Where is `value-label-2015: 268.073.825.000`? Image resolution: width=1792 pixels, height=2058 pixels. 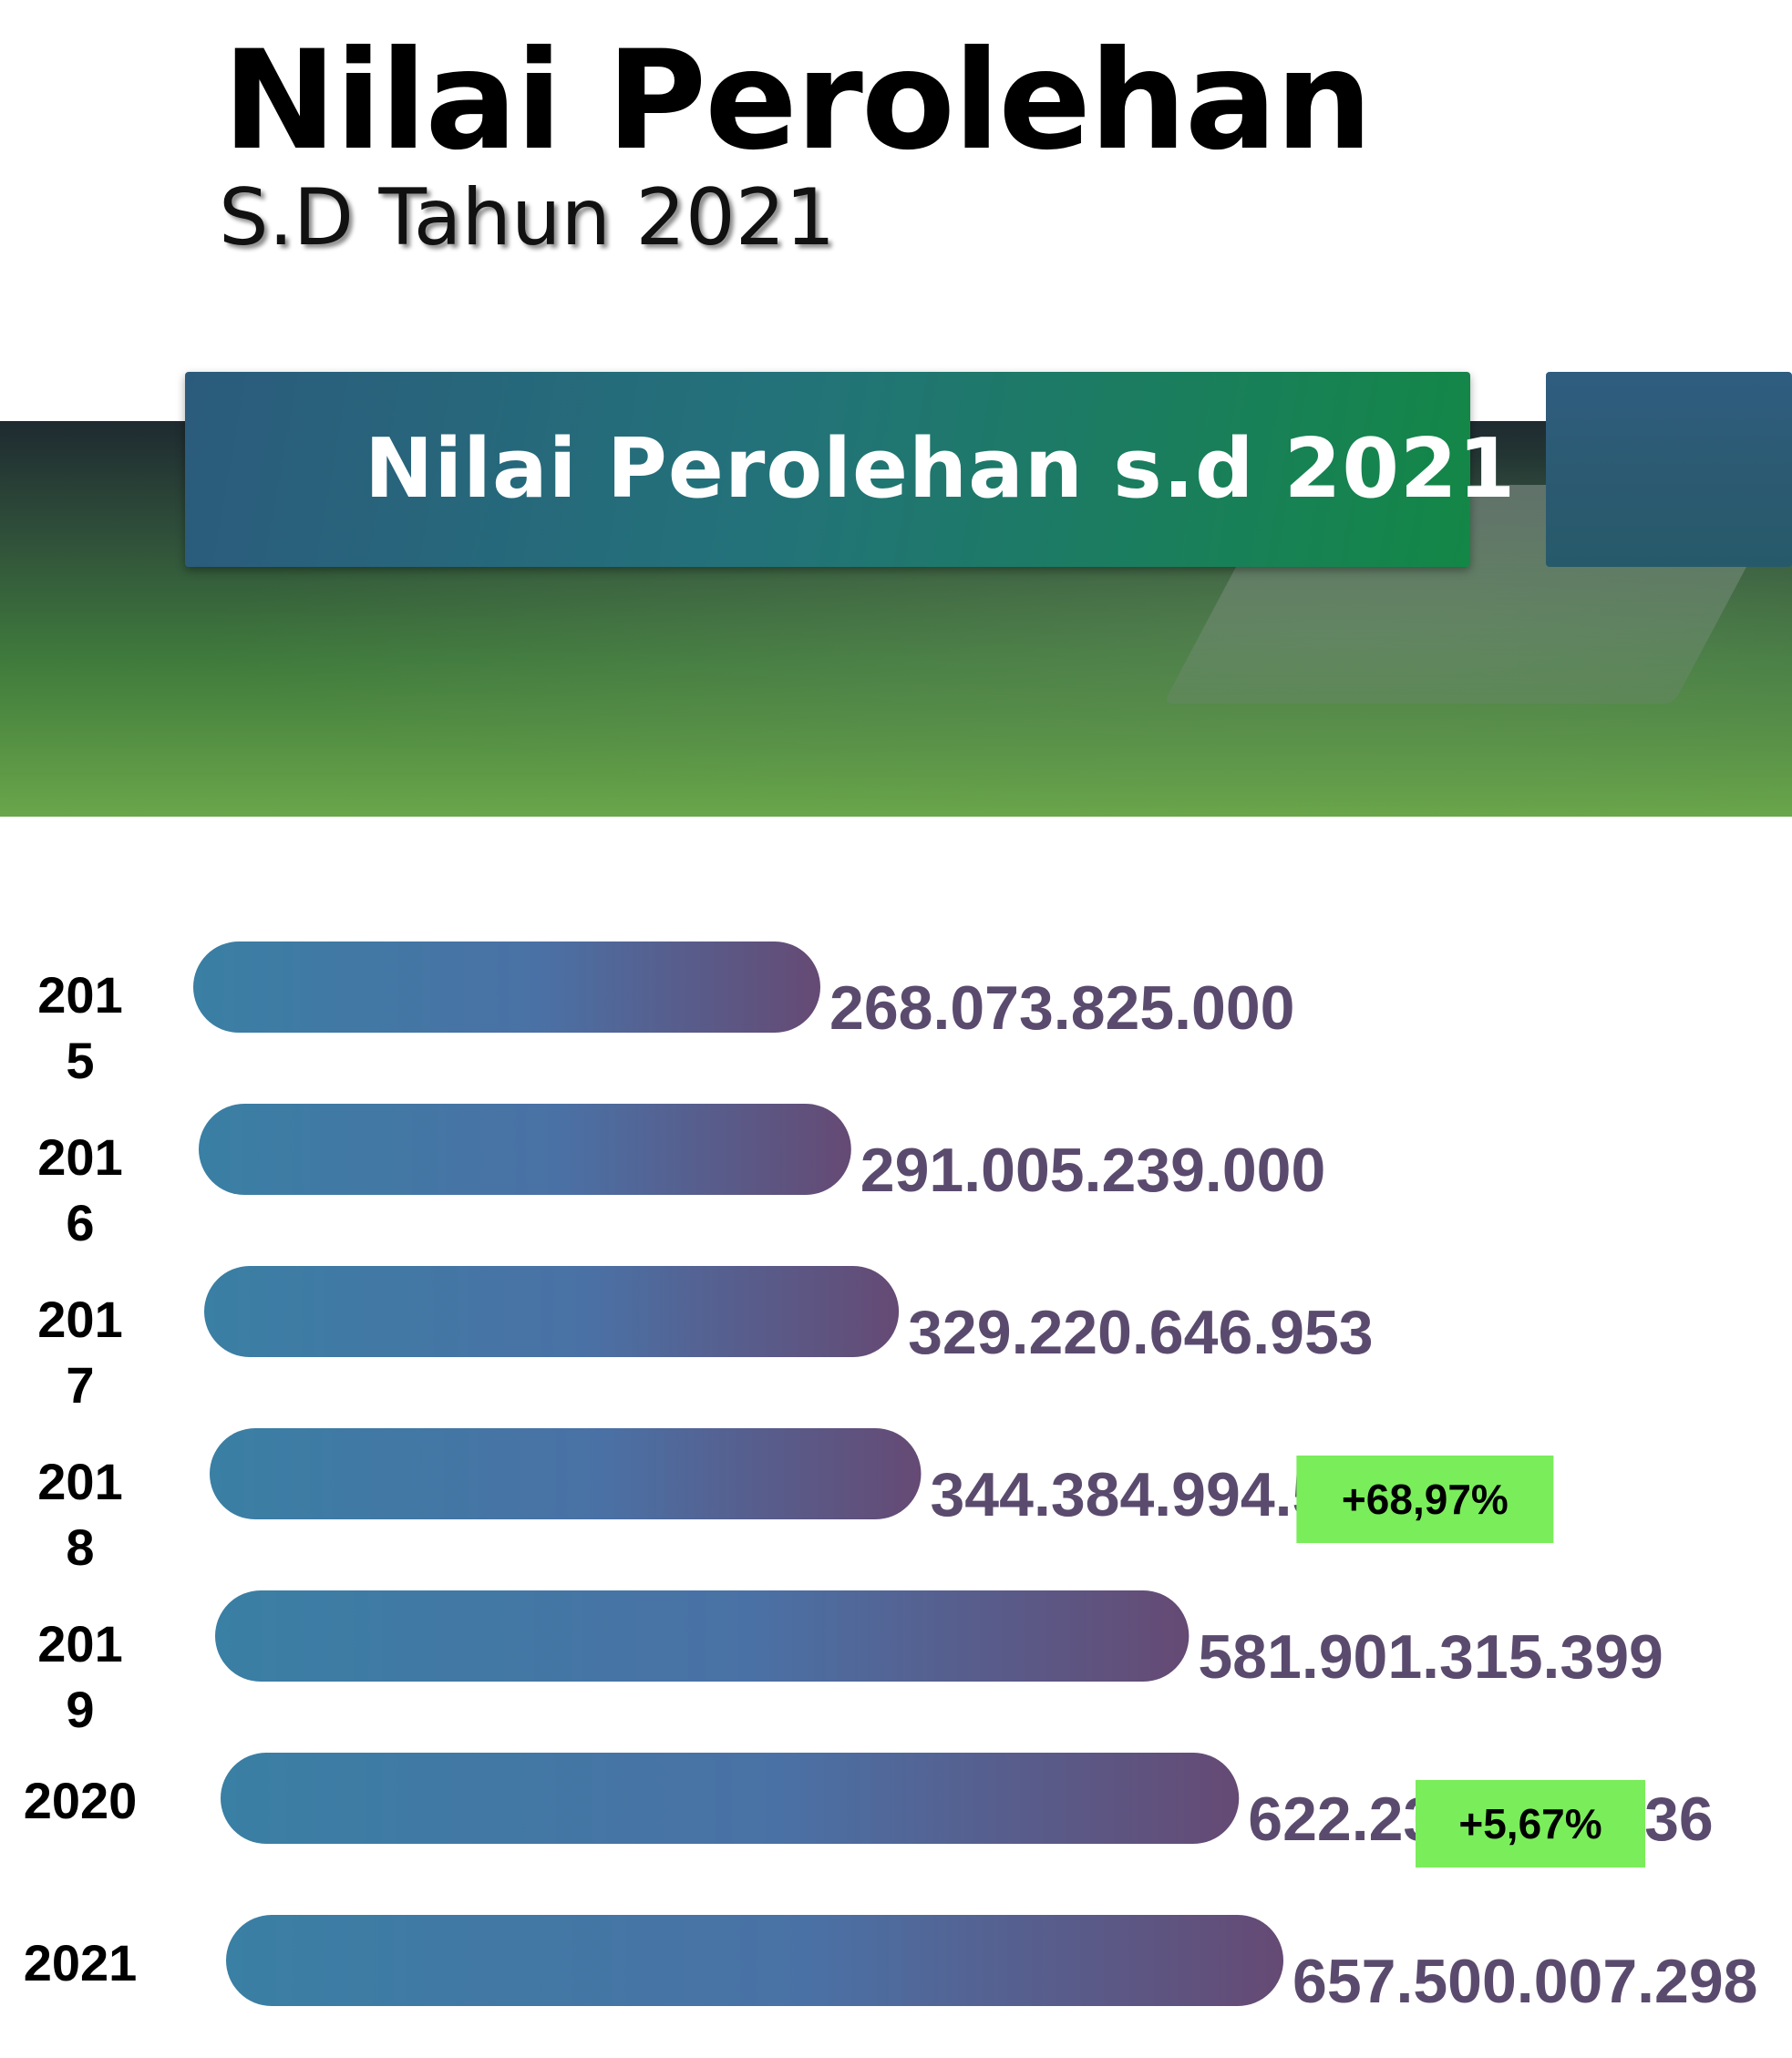
value-label-2015: 268.073.825.000 is located at coordinates (1062, 1008).